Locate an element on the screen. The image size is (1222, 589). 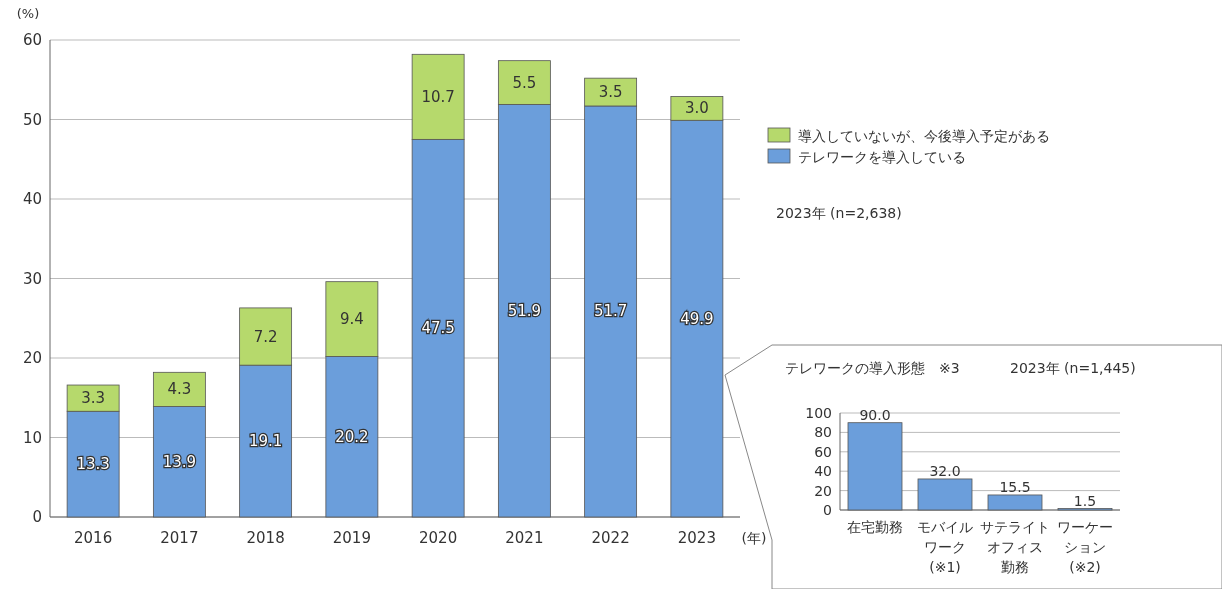
legend-label: 導入していないが、今後導入予定がある is located at coordinates (924, 136).